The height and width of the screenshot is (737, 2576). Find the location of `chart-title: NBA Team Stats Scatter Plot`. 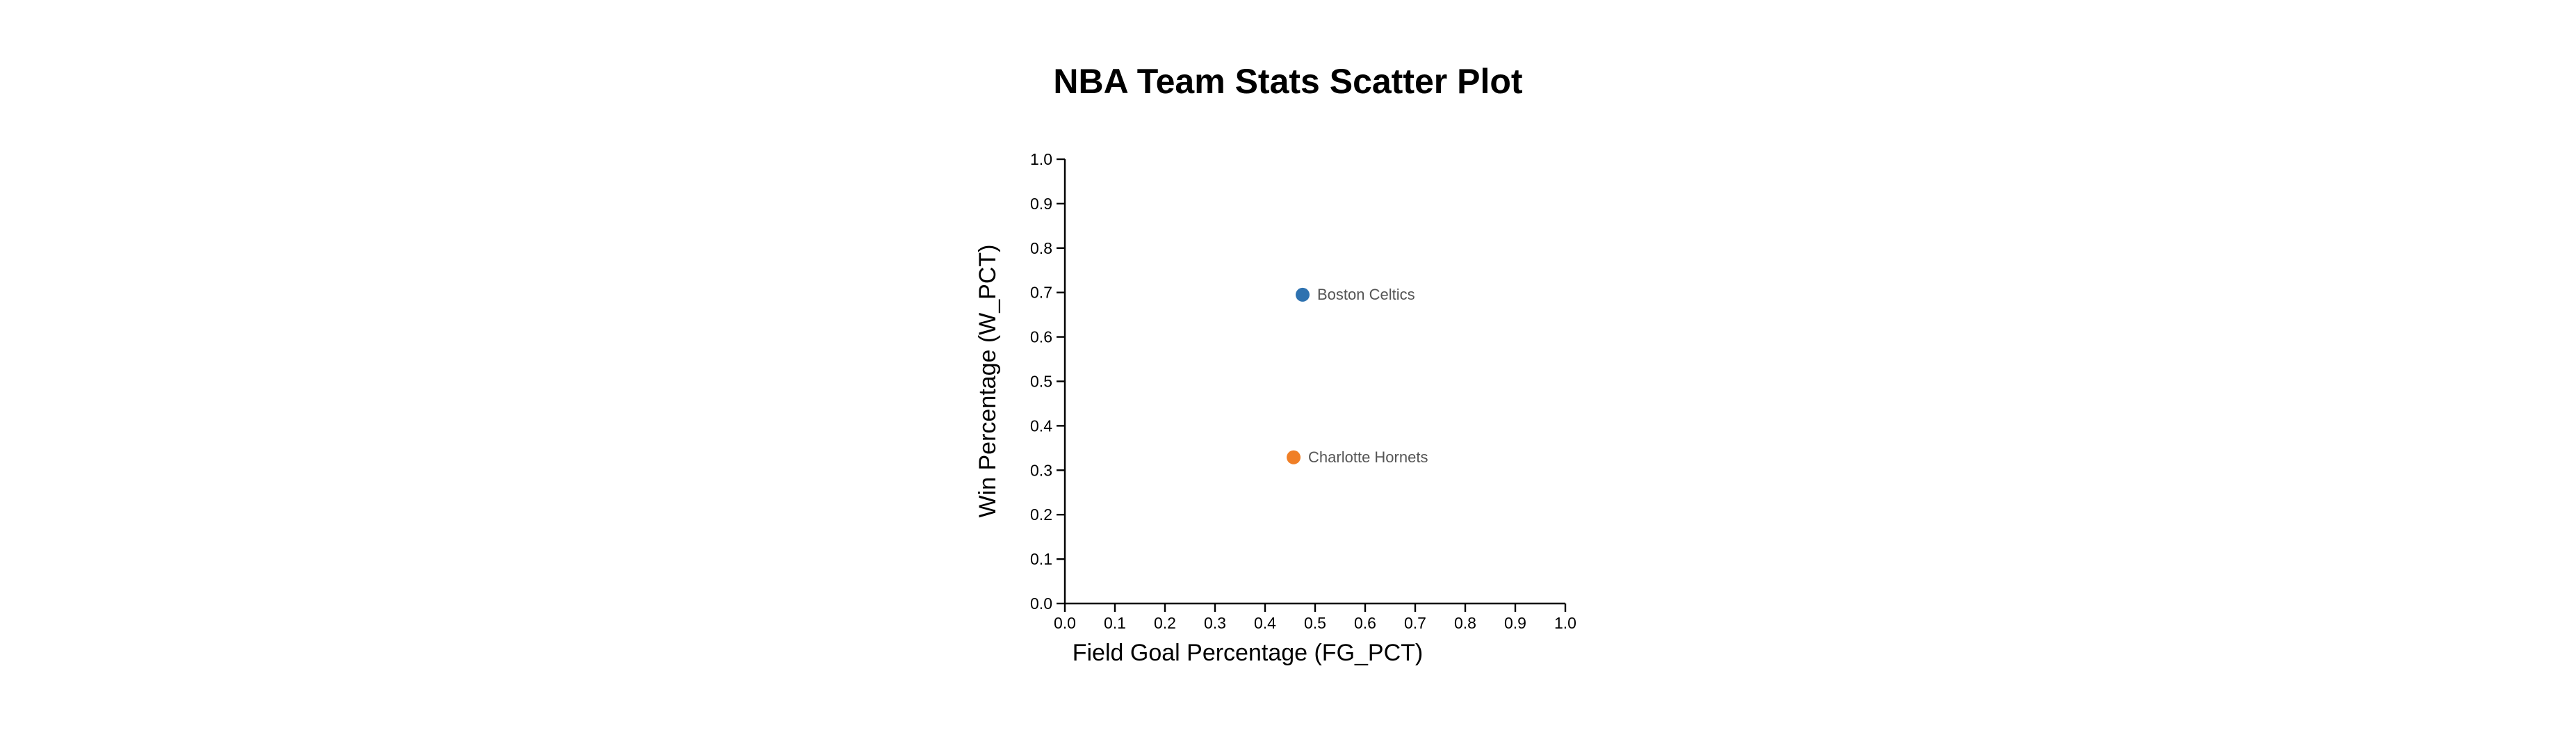

chart-title: NBA Team Stats Scatter Plot is located at coordinates (1288, 81).